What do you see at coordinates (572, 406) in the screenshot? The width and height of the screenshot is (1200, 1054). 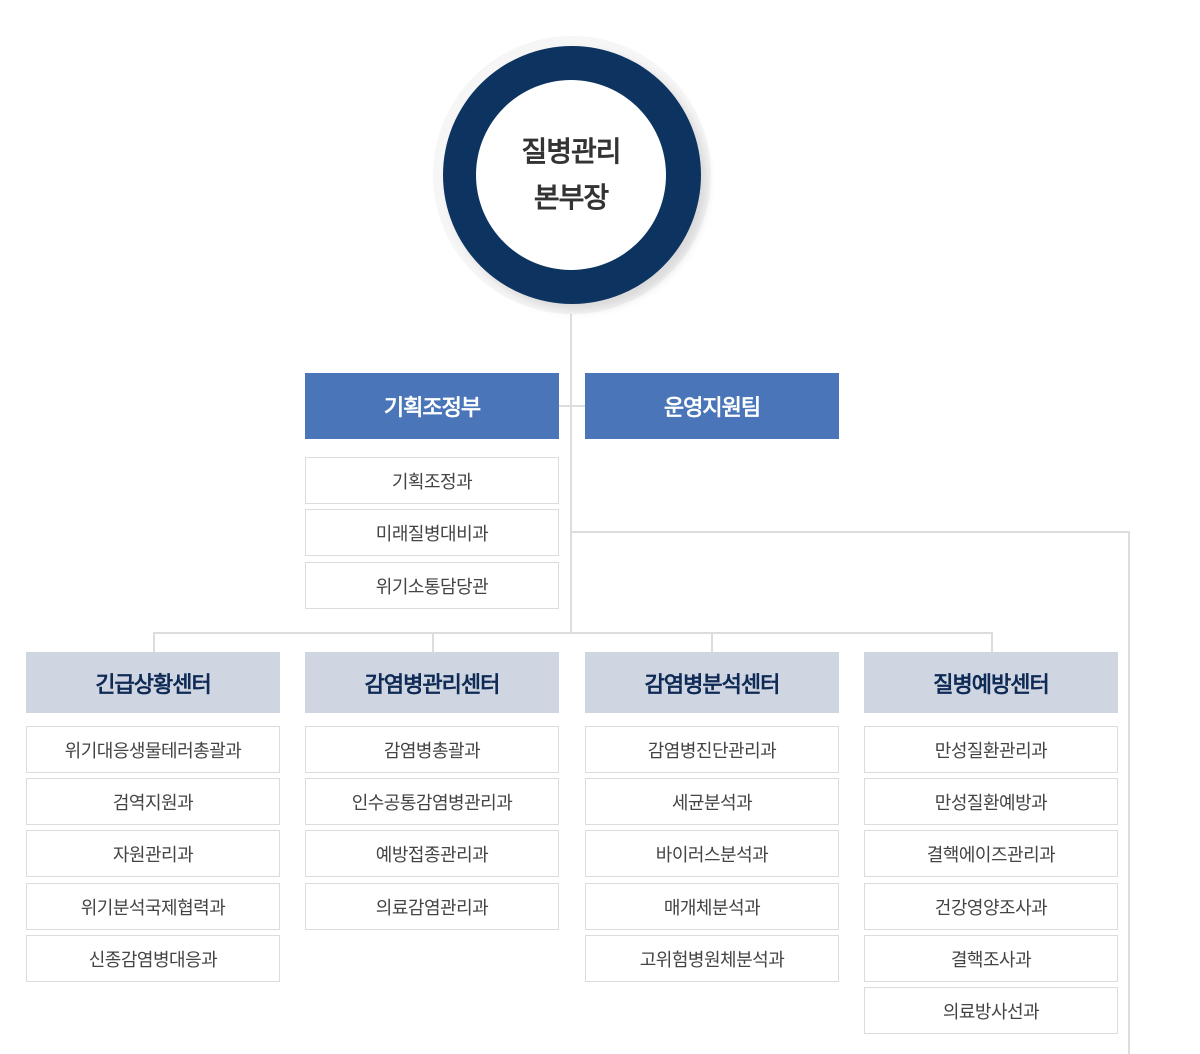 I see `connector-departments-horizontal` at bounding box center [572, 406].